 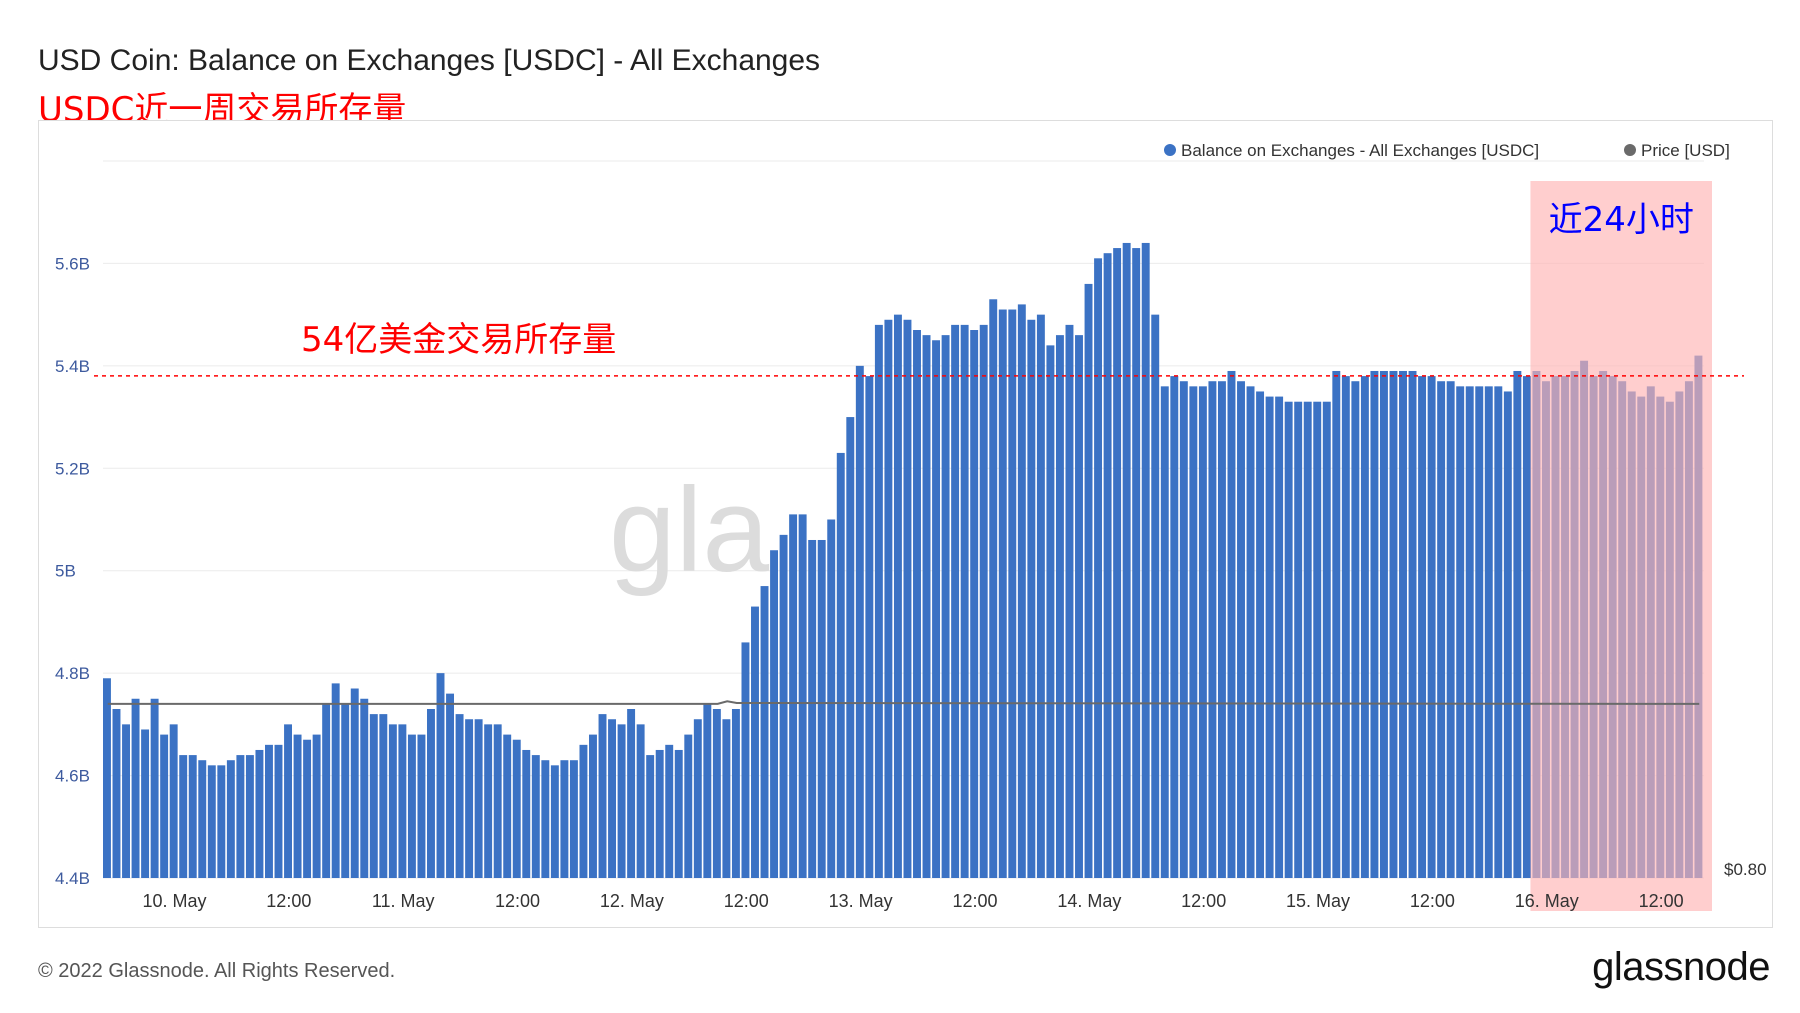 What do you see at coordinates (458, 340) in the screenshot?
I see `reference-line-label: 54亿美金交易所存量` at bounding box center [458, 340].